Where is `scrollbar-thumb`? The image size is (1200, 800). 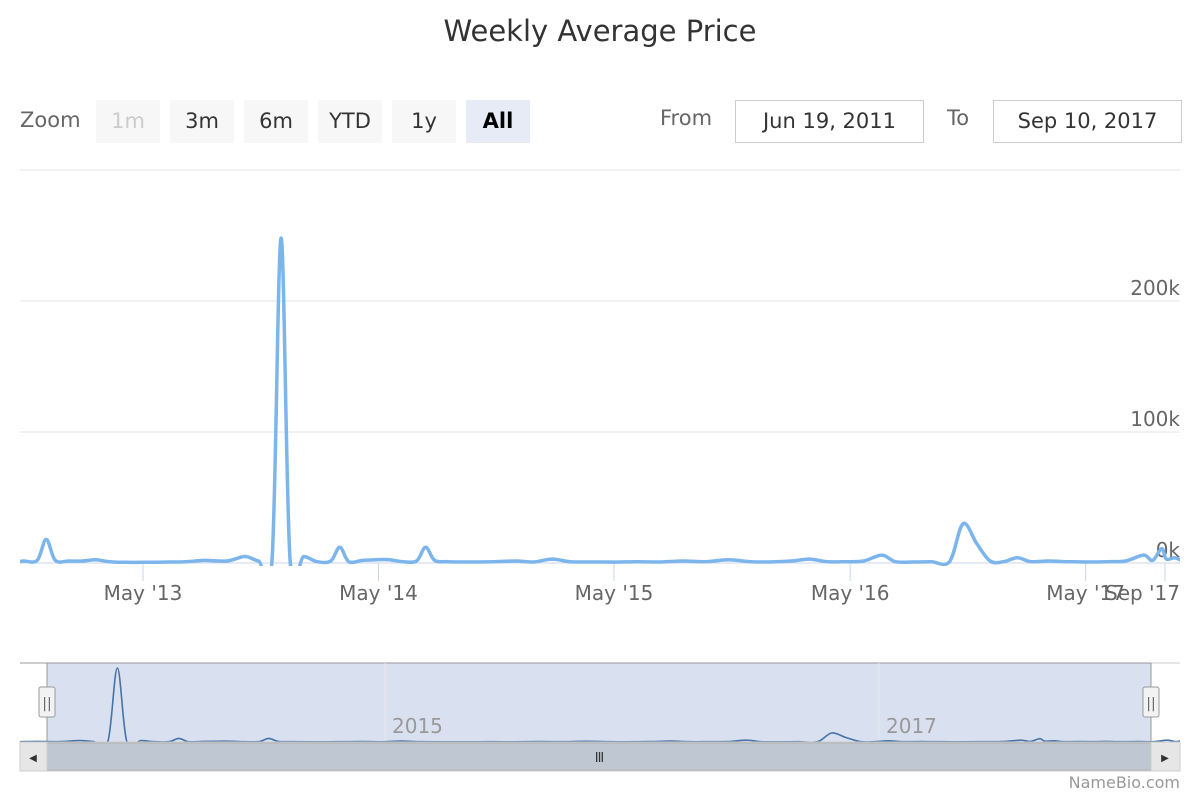 scrollbar-thumb is located at coordinates (599, 756).